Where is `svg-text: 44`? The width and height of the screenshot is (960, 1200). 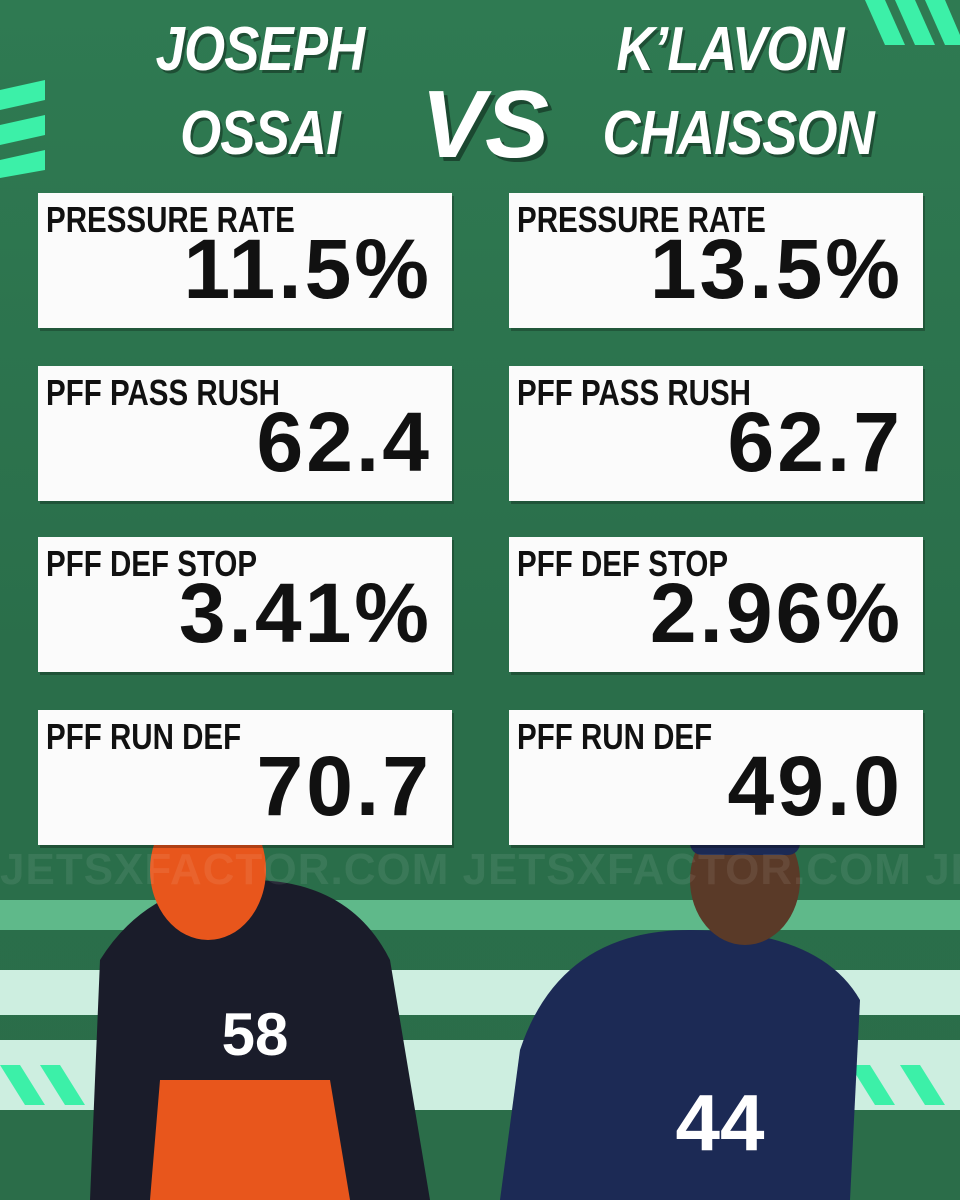
svg-text: 44 is located at coordinates (720, 1122).